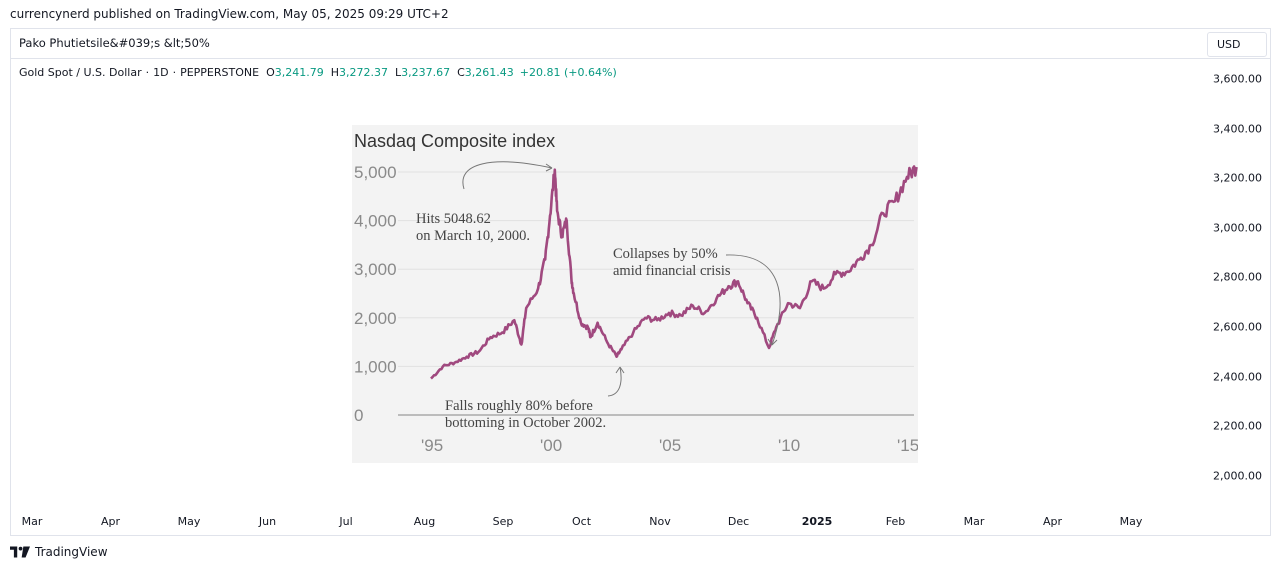  I want to click on price-axis-label: 3,200.00, so click(1237, 178).